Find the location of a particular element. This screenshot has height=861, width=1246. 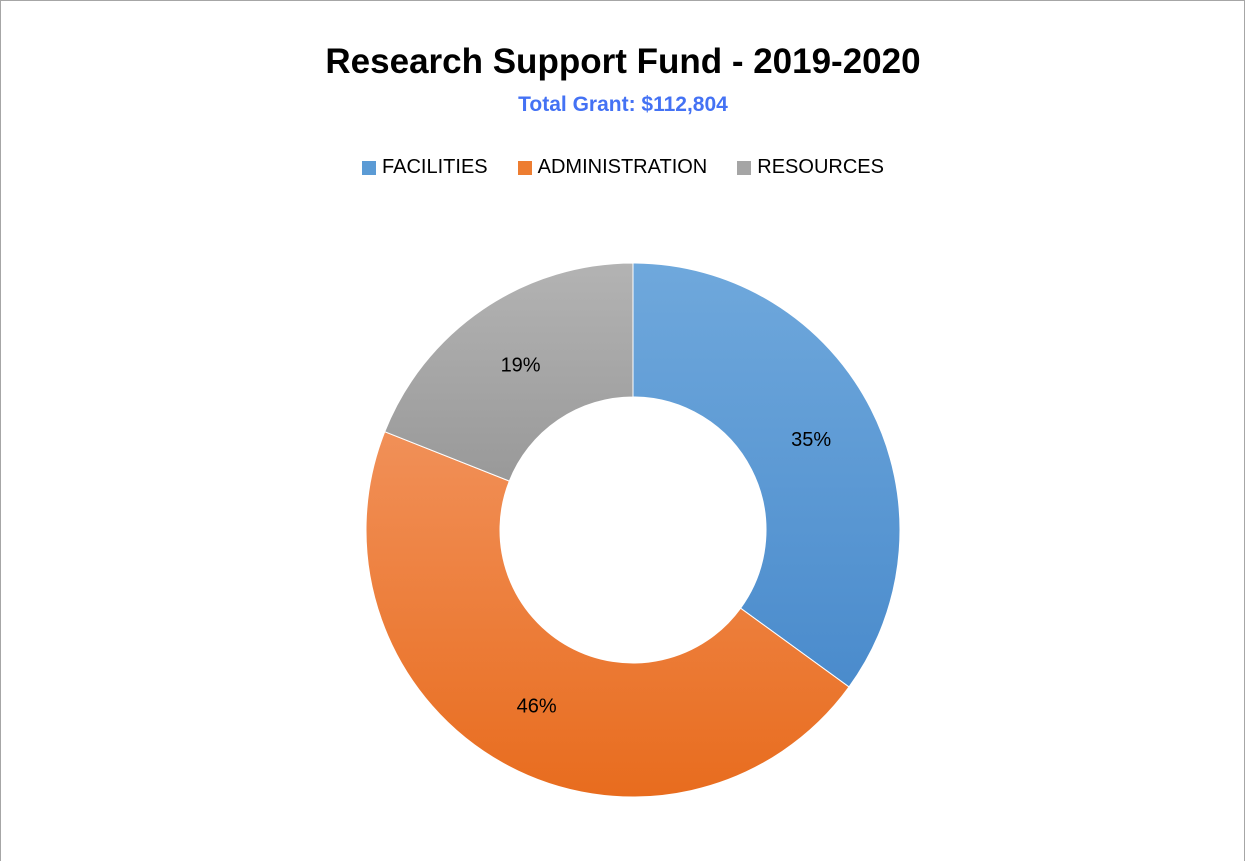

chart-legend: FACILITIES ADMINISTRATION RESOURCES is located at coordinates (623, 167).